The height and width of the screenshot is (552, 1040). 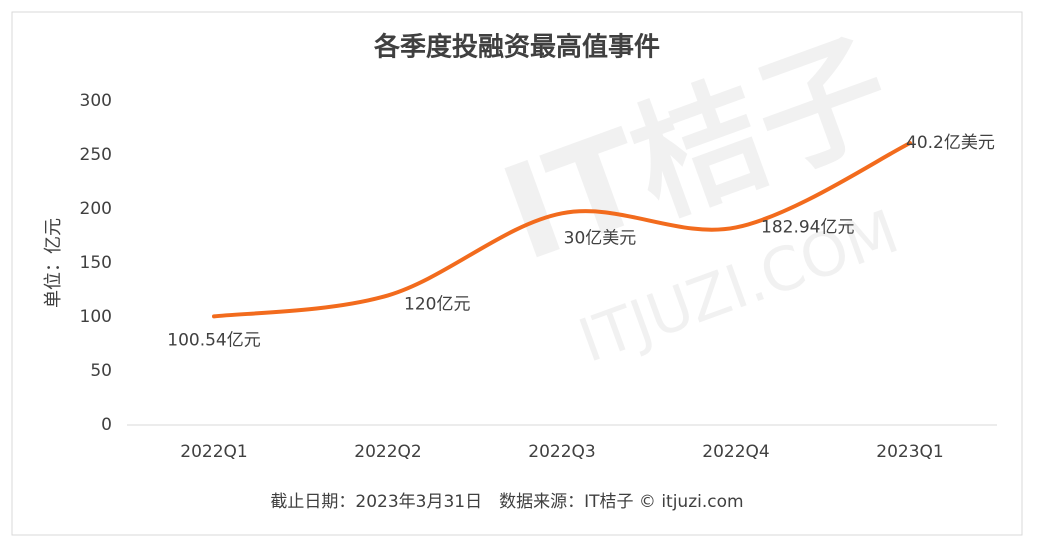 What do you see at coordinates (96, 101) in the screenshot?
I see `y-tick-label: 300` at bounding box center [96, 101].